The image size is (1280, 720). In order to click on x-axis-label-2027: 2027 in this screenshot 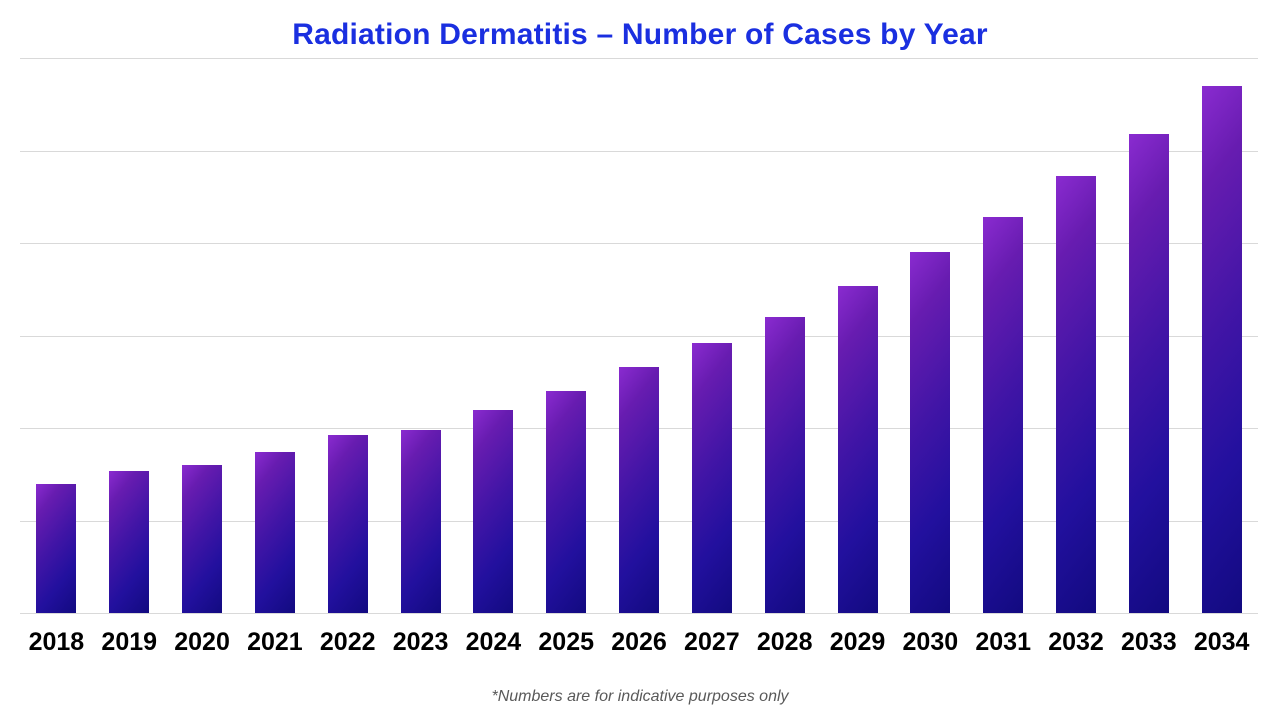, I will do `click(712, 642)`.